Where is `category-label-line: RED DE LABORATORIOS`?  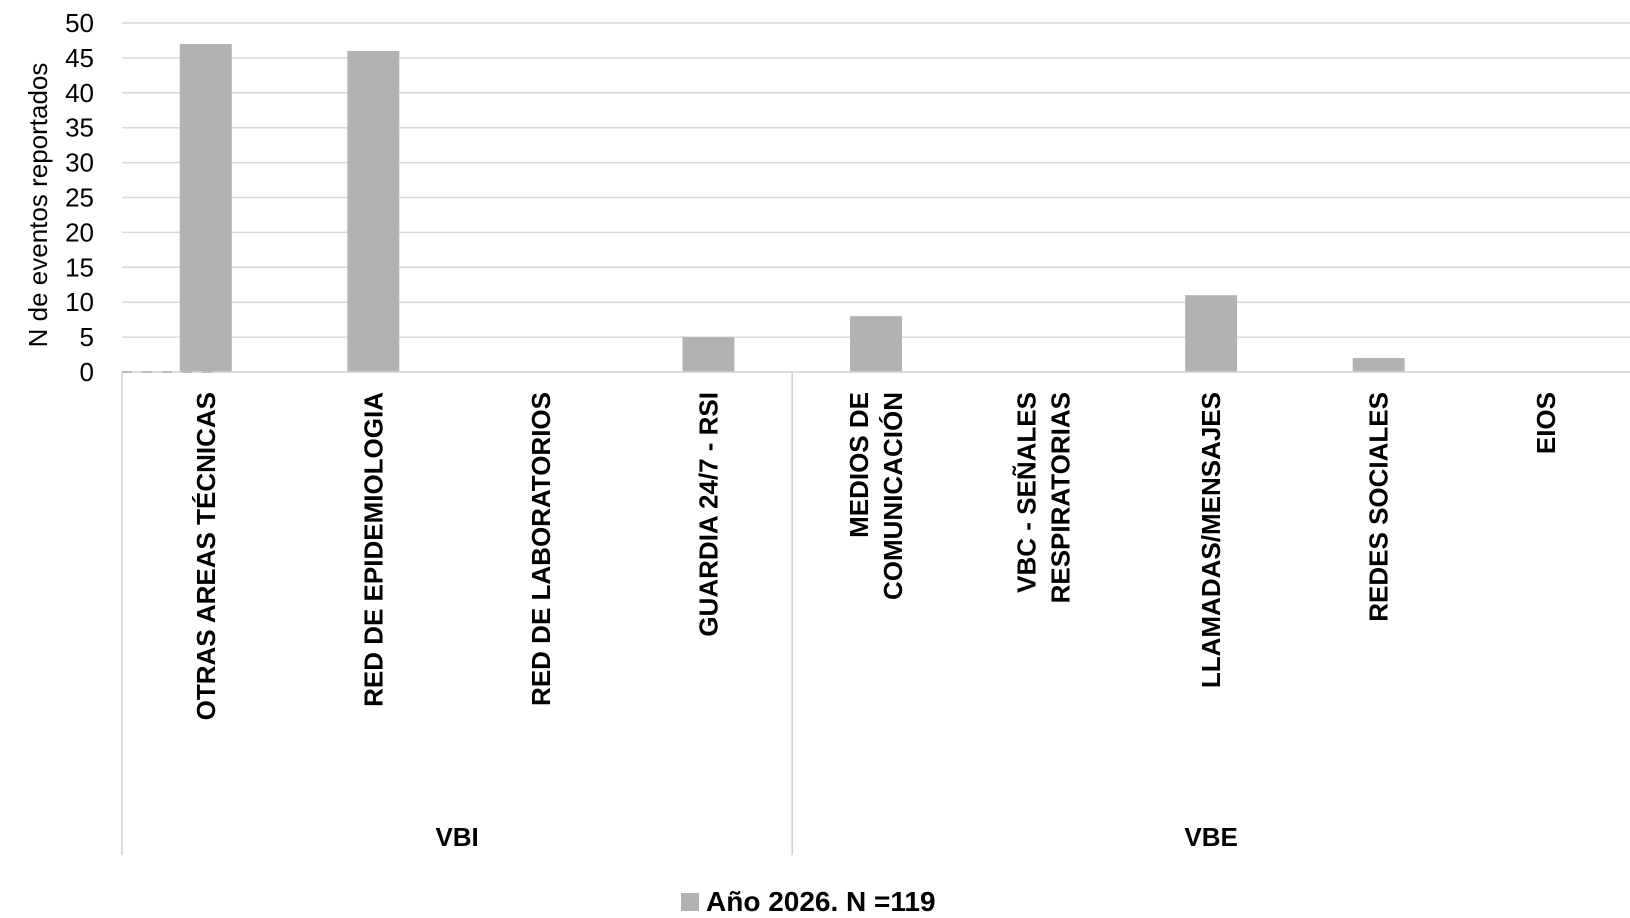
category-label-line: RED DE LABORATORIOS is located at coordinates (541, 549).